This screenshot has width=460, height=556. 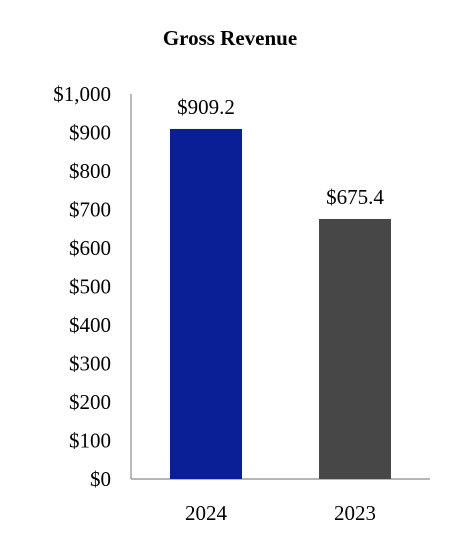 What do you see at coordinates (90, 402) in the screenshot?
I see `y-tick-label: $200` at bounding box center [90, 402].